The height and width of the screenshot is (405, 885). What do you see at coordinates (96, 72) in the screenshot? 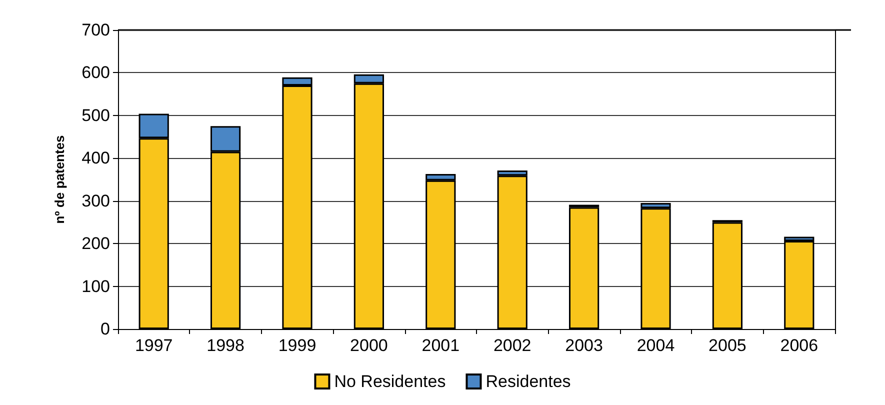
I see `y-tick-label: 600` at bounding box center [96, 72].